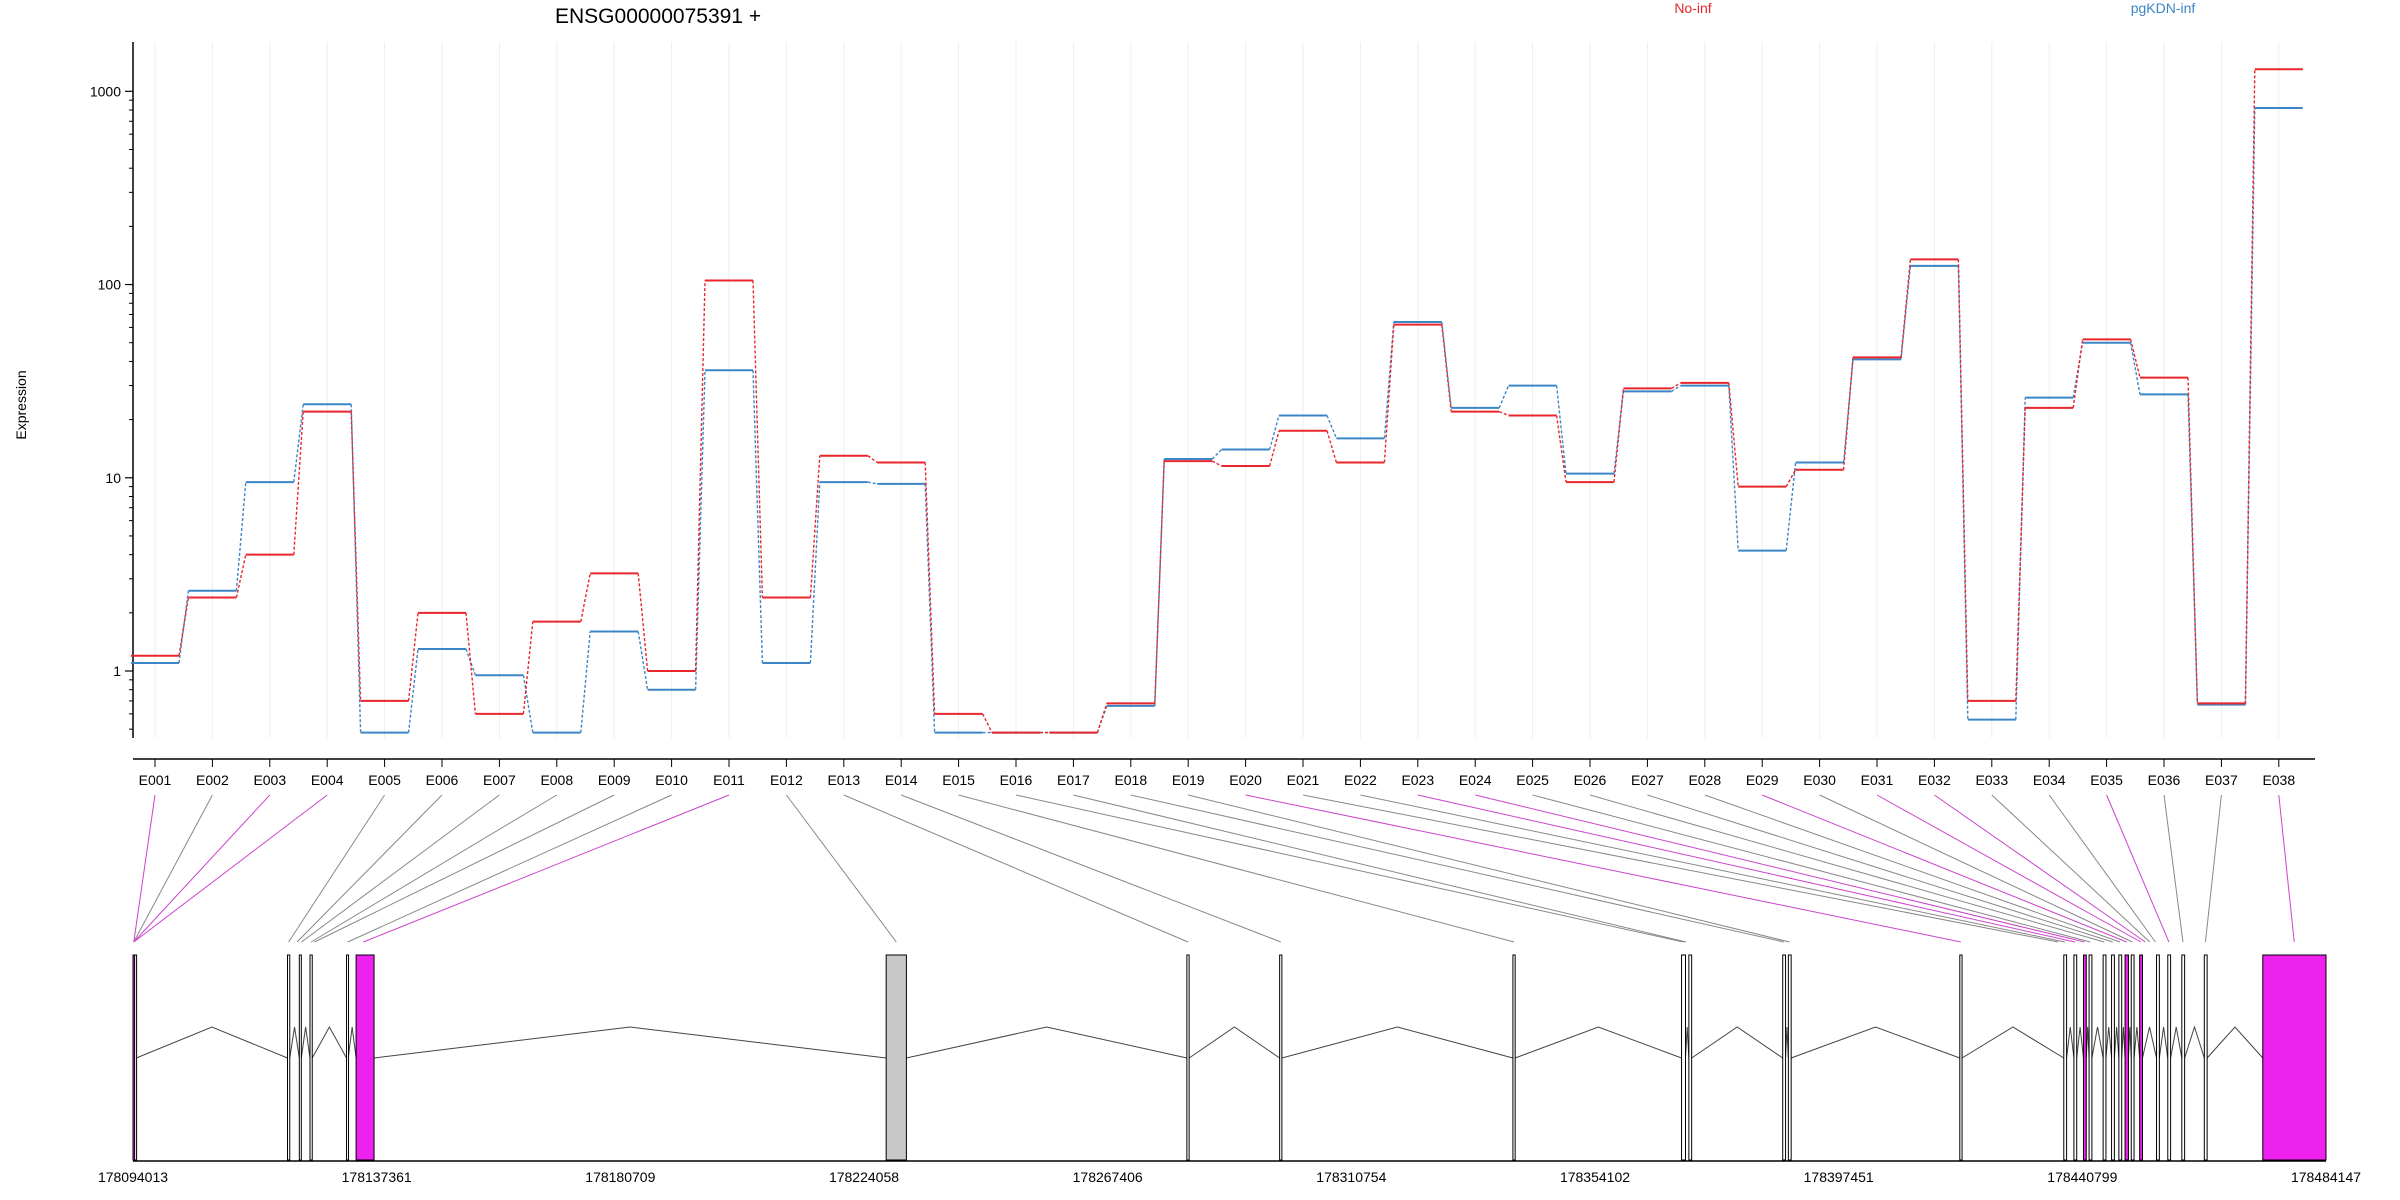 The height and width of the screenshot is (1200, 2400). What do you see at coordinates (1704, 780) in the screenshot?
I see `x-tick-label: E028` at bounding box center [1704, 780].